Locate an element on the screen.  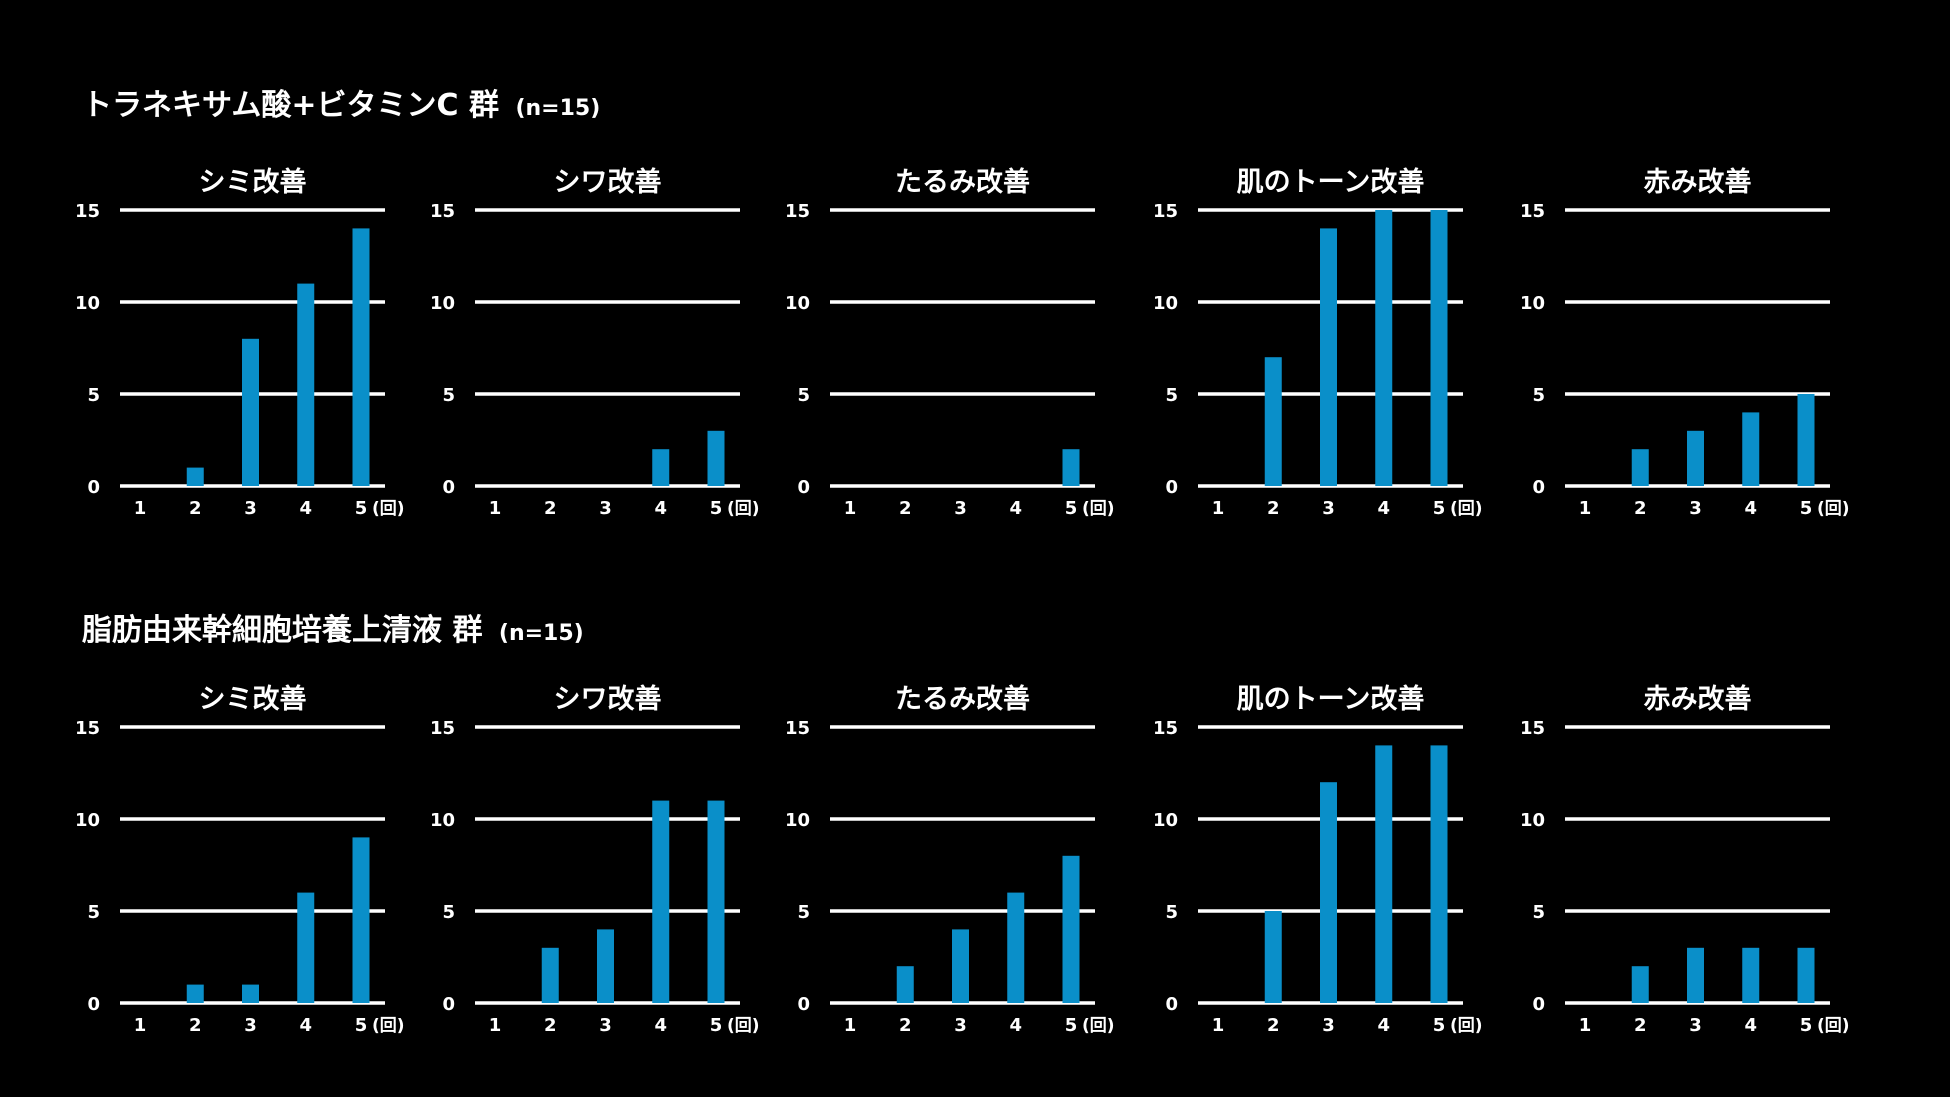
group-title-2-n: (n=15) is located at coordinates (541, 633).